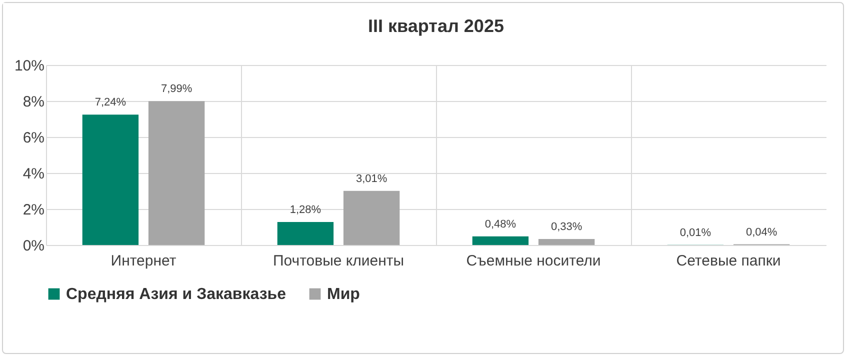 The width and height of the screenshot is (848, 358). I want to click on data-label: 0,33%, so click(566, 227).